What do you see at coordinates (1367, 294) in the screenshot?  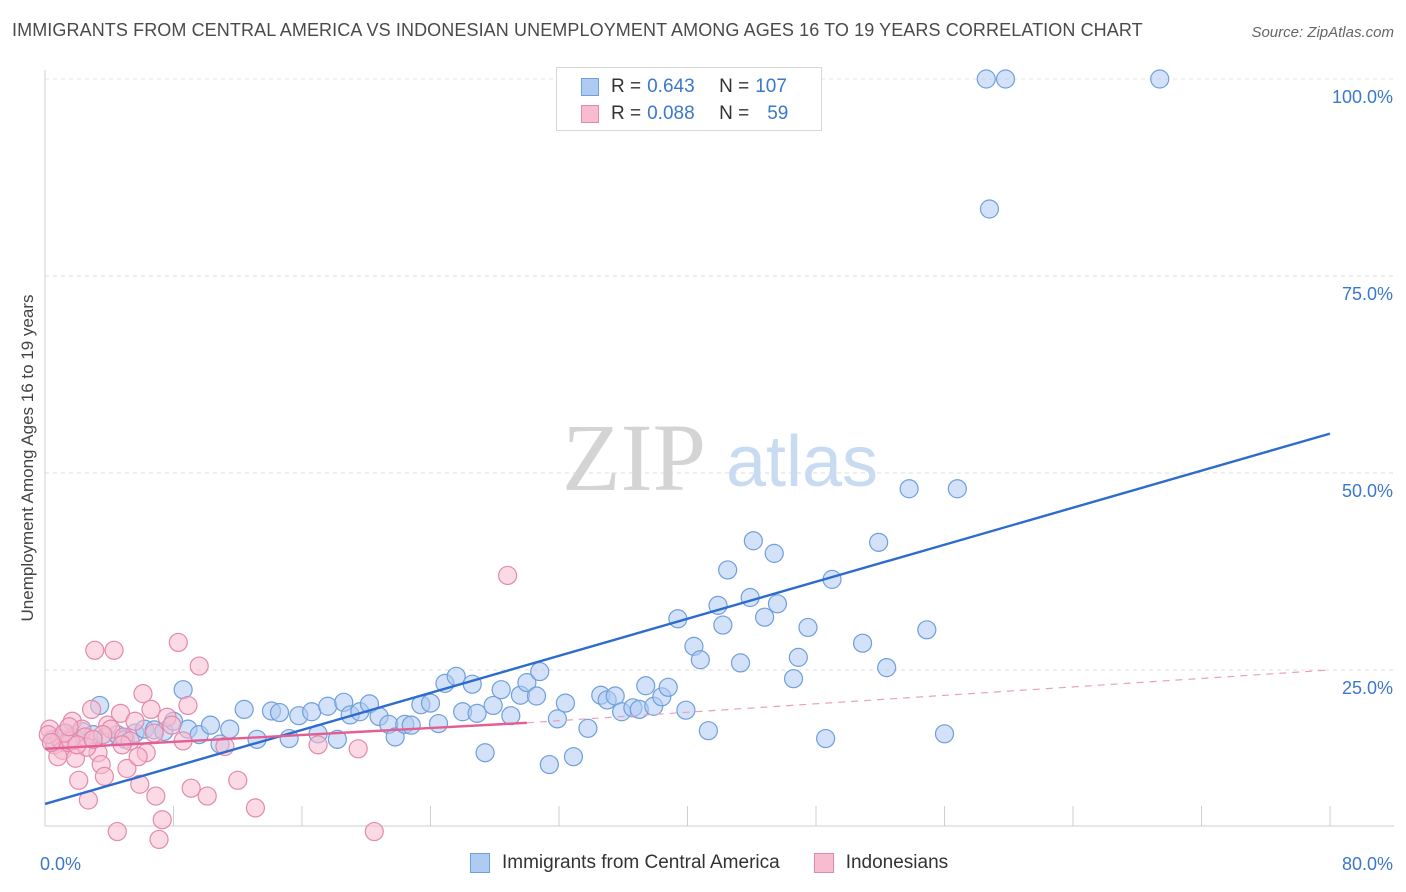 I see `y-tick-label: 75.0%` at bounding box center [1367, 294].